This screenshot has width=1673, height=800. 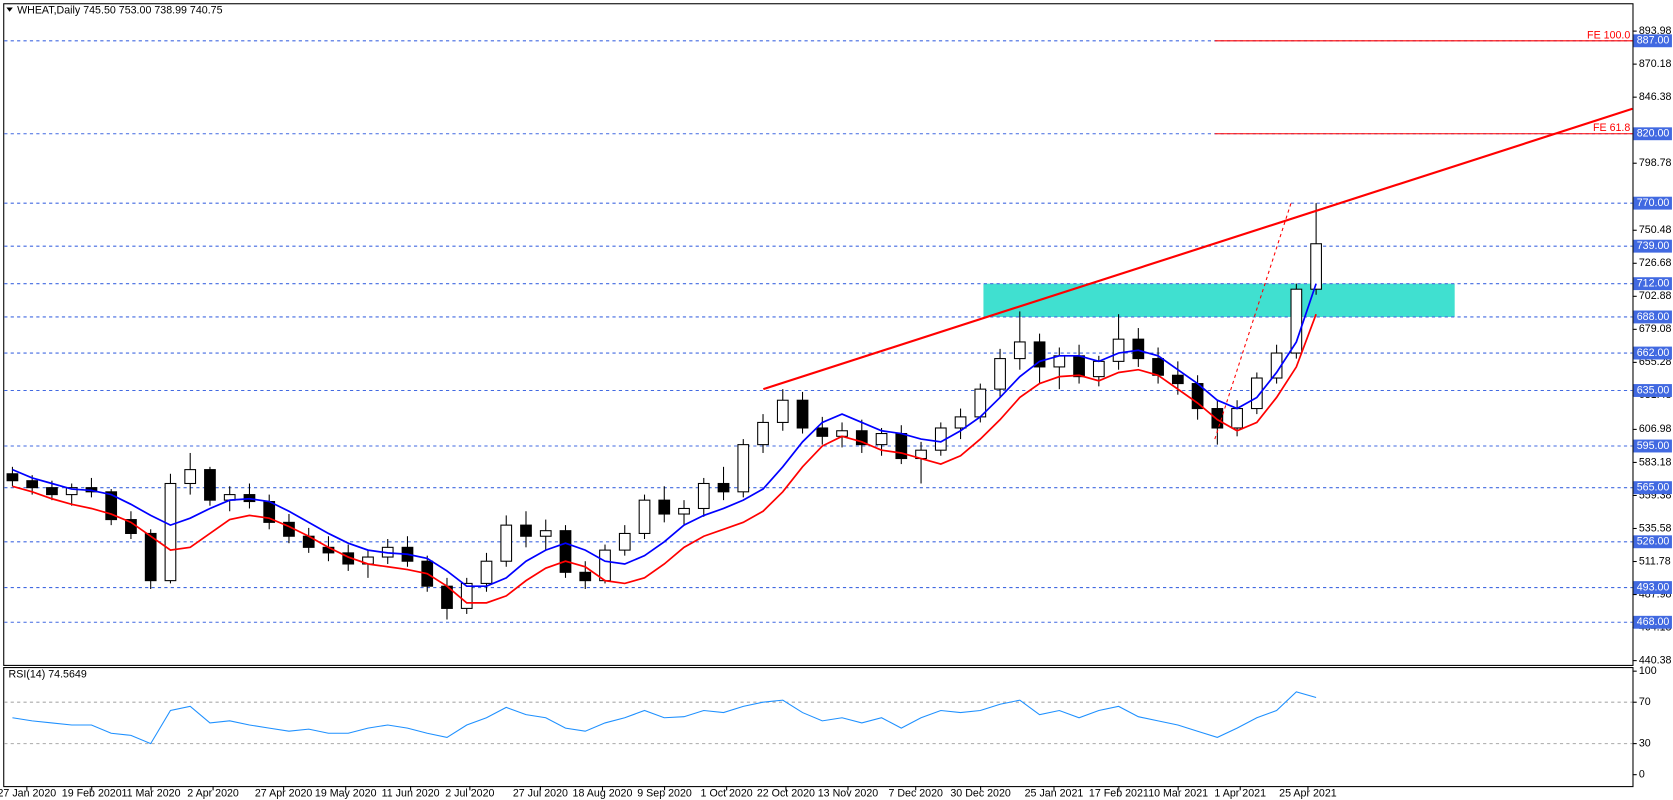 I want to click on level-label: 887.00, so click(x=1653, y=41).